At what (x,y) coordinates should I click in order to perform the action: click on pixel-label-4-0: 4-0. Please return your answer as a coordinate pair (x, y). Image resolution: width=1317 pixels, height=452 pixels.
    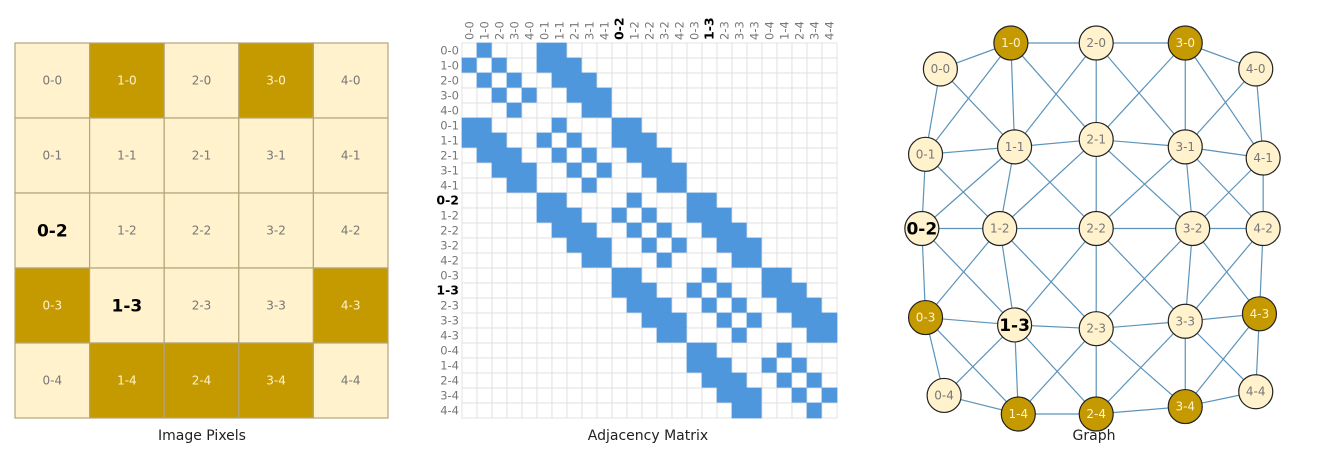
    Looking at the image, I should click on (351, 81).